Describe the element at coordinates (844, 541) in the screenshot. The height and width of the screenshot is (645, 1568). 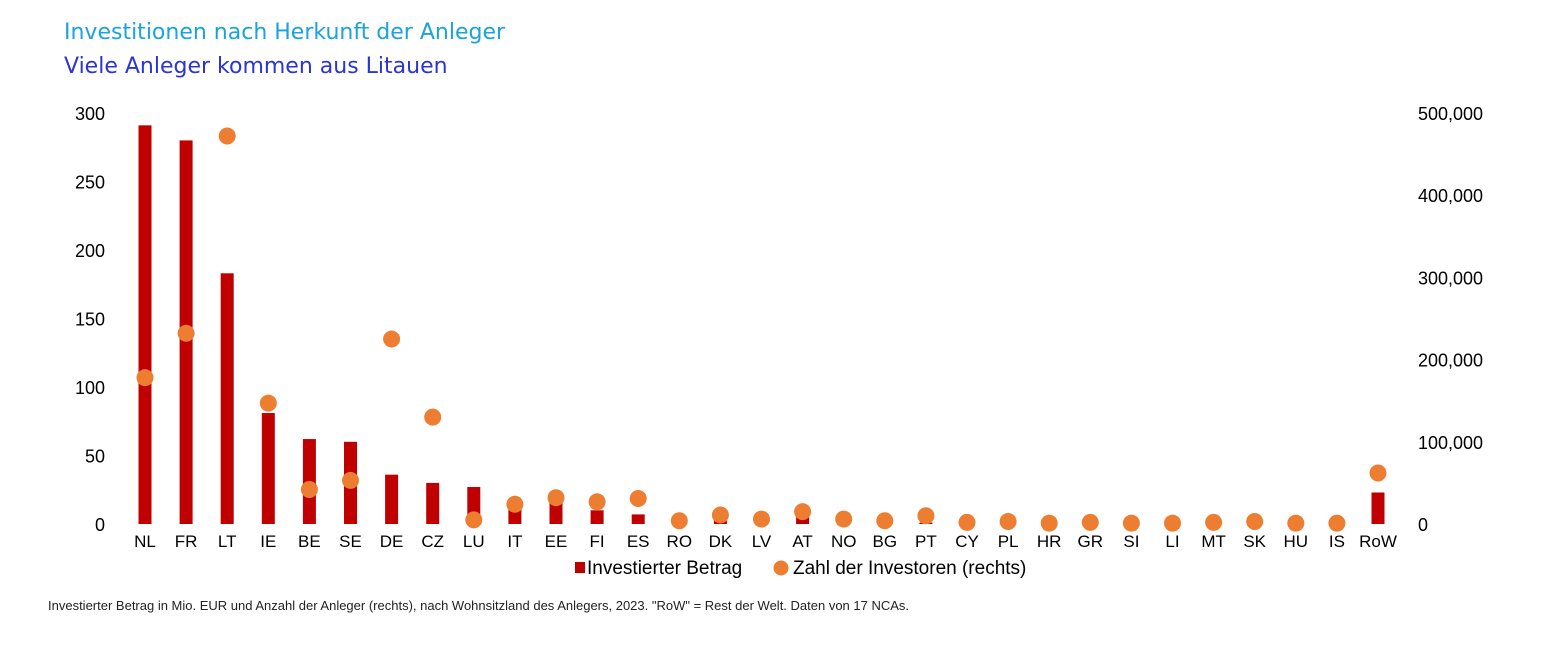
I see `category-label: NO` at that location.